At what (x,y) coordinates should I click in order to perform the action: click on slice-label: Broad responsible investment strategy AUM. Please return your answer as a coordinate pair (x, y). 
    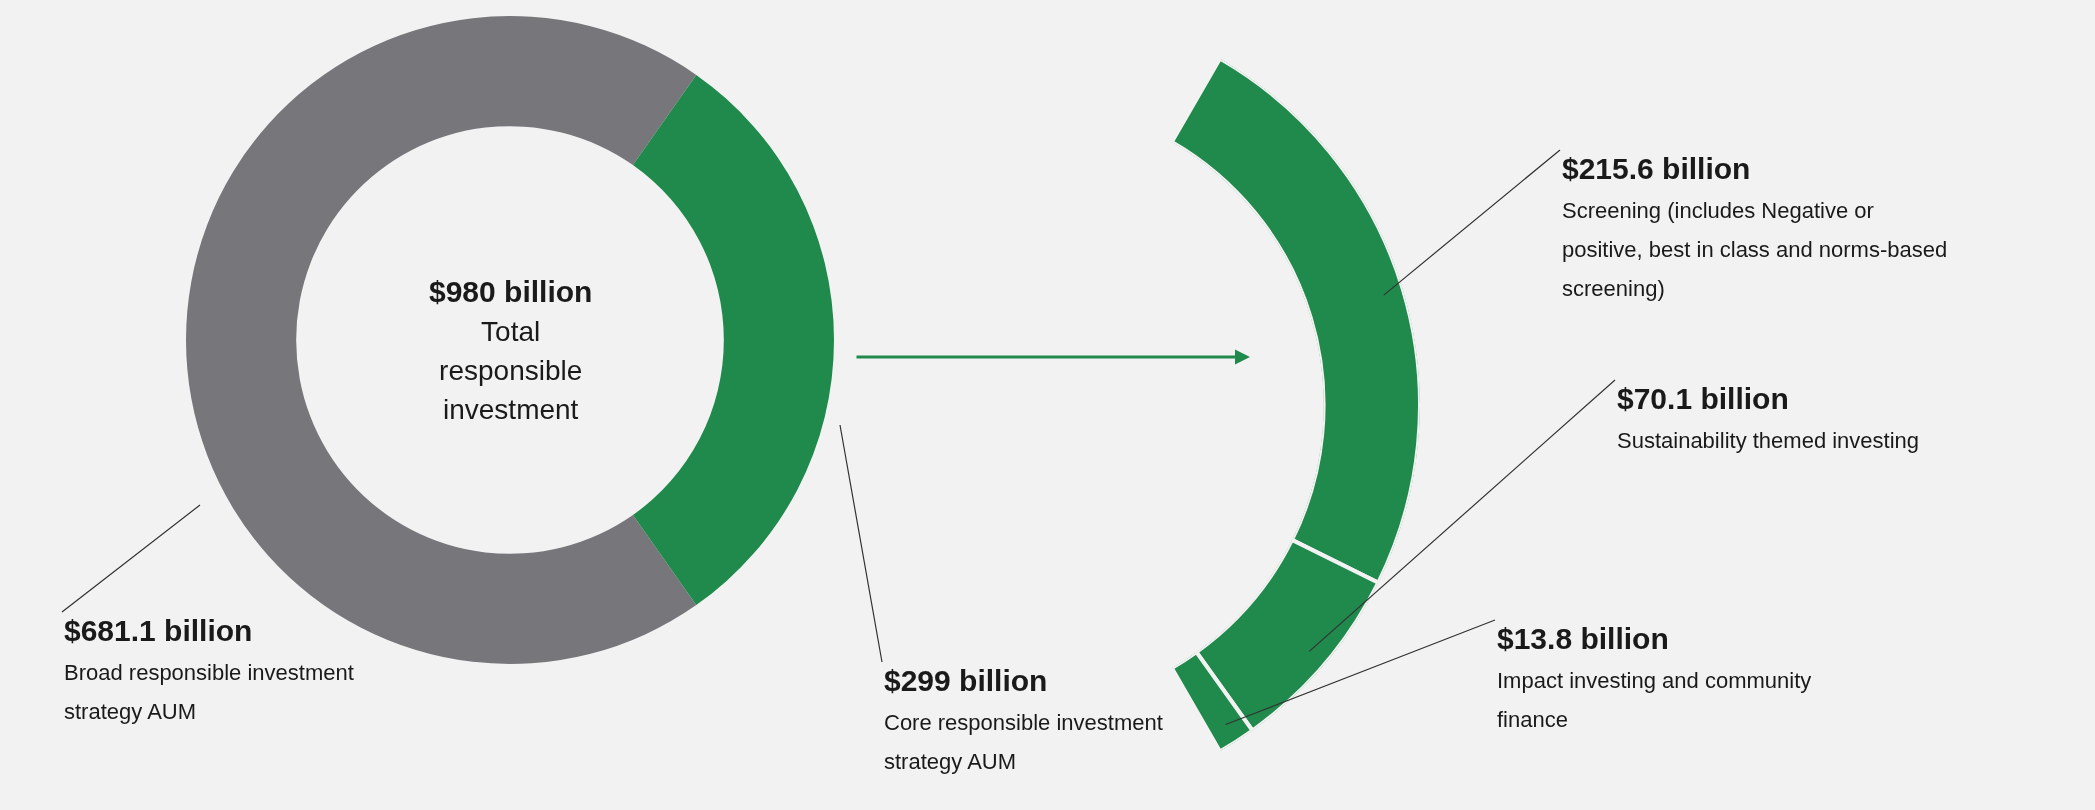
    Looking at the image, I should click on (209, 692).